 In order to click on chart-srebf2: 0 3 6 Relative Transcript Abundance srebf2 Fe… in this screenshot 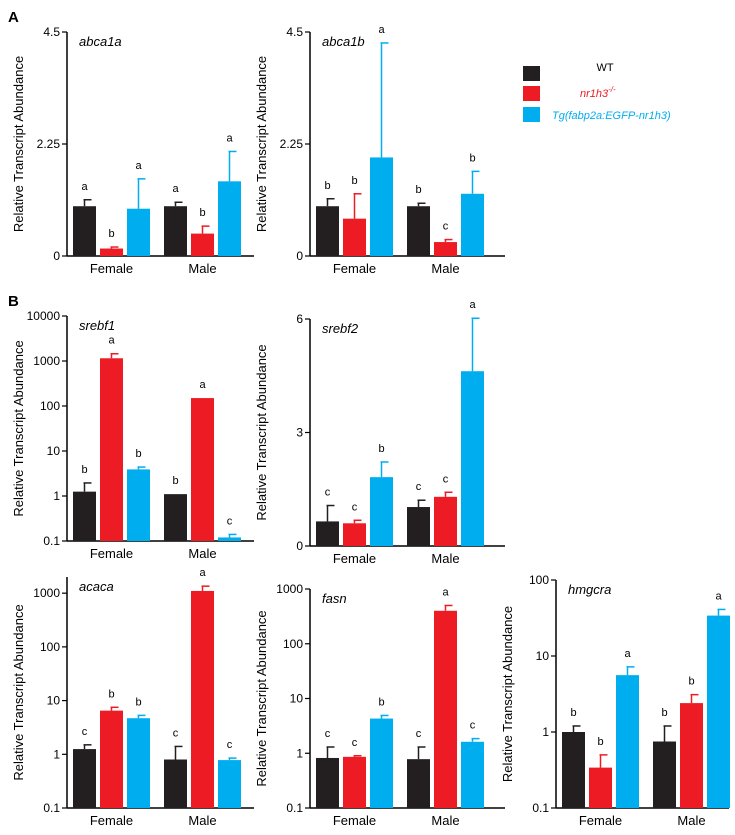, I will do `click(379, 432)`.